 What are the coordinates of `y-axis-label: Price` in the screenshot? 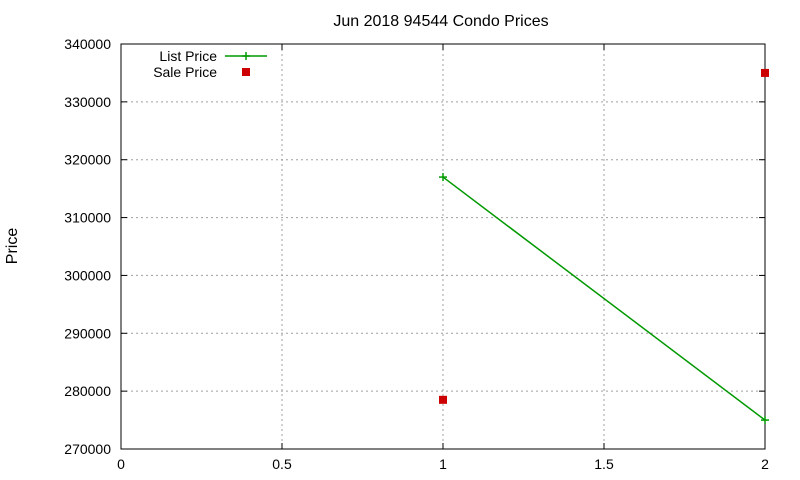 It's located at (12, 246).